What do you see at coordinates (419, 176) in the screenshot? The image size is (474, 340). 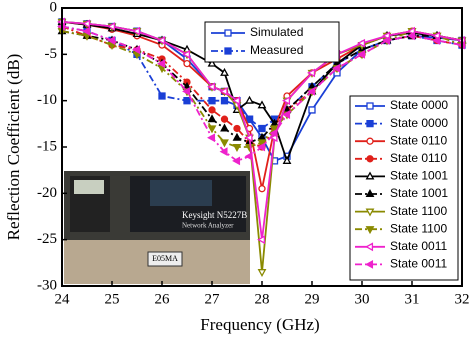 I see `legend-label: State 1001` at bounding box center [419, 176].